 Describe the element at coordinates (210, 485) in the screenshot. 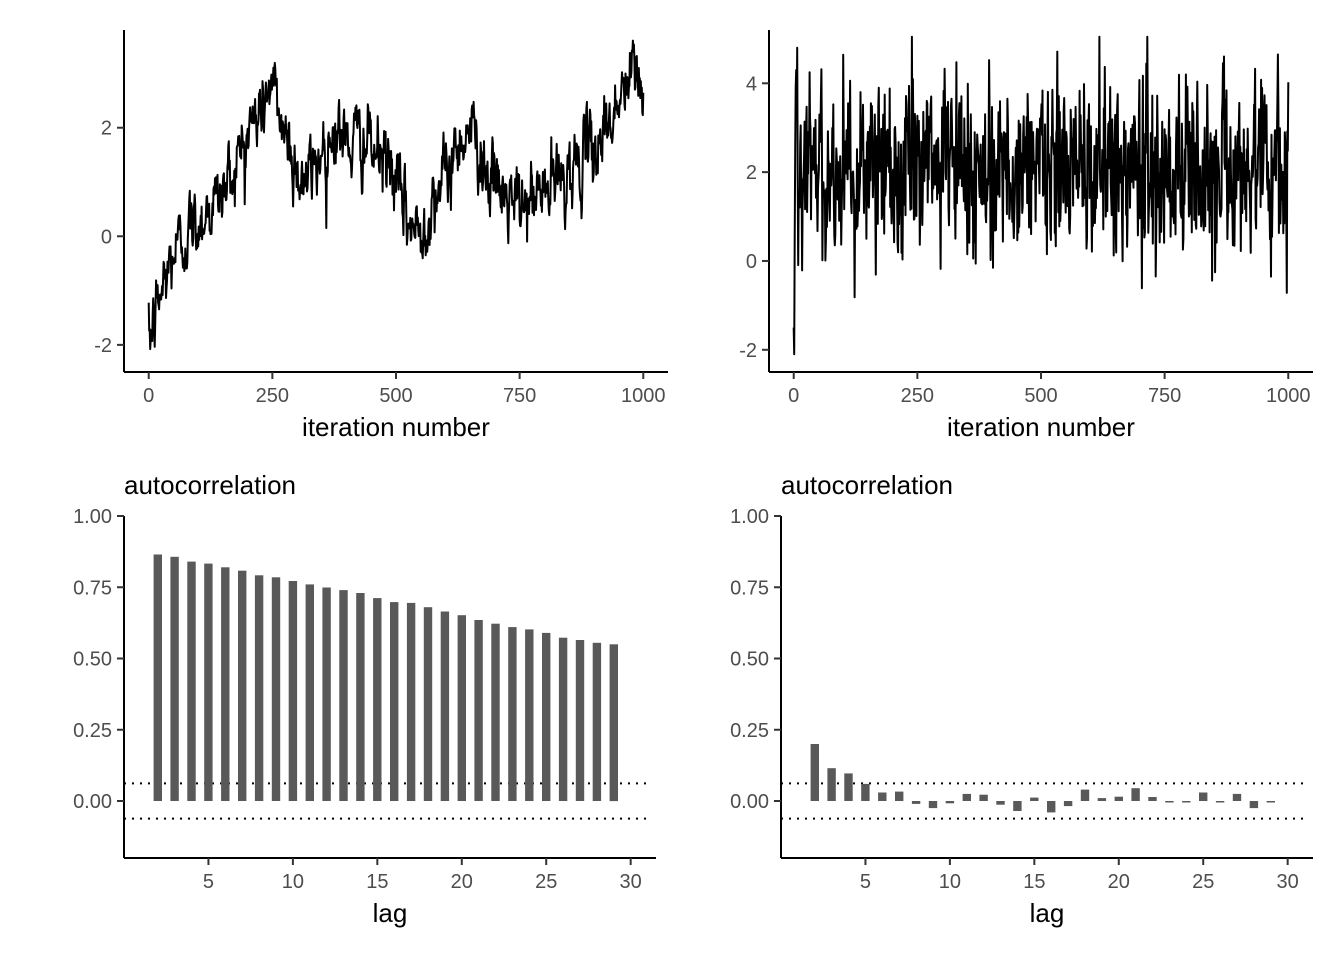

I see `acf-1-title: autocorrelation` at that location.